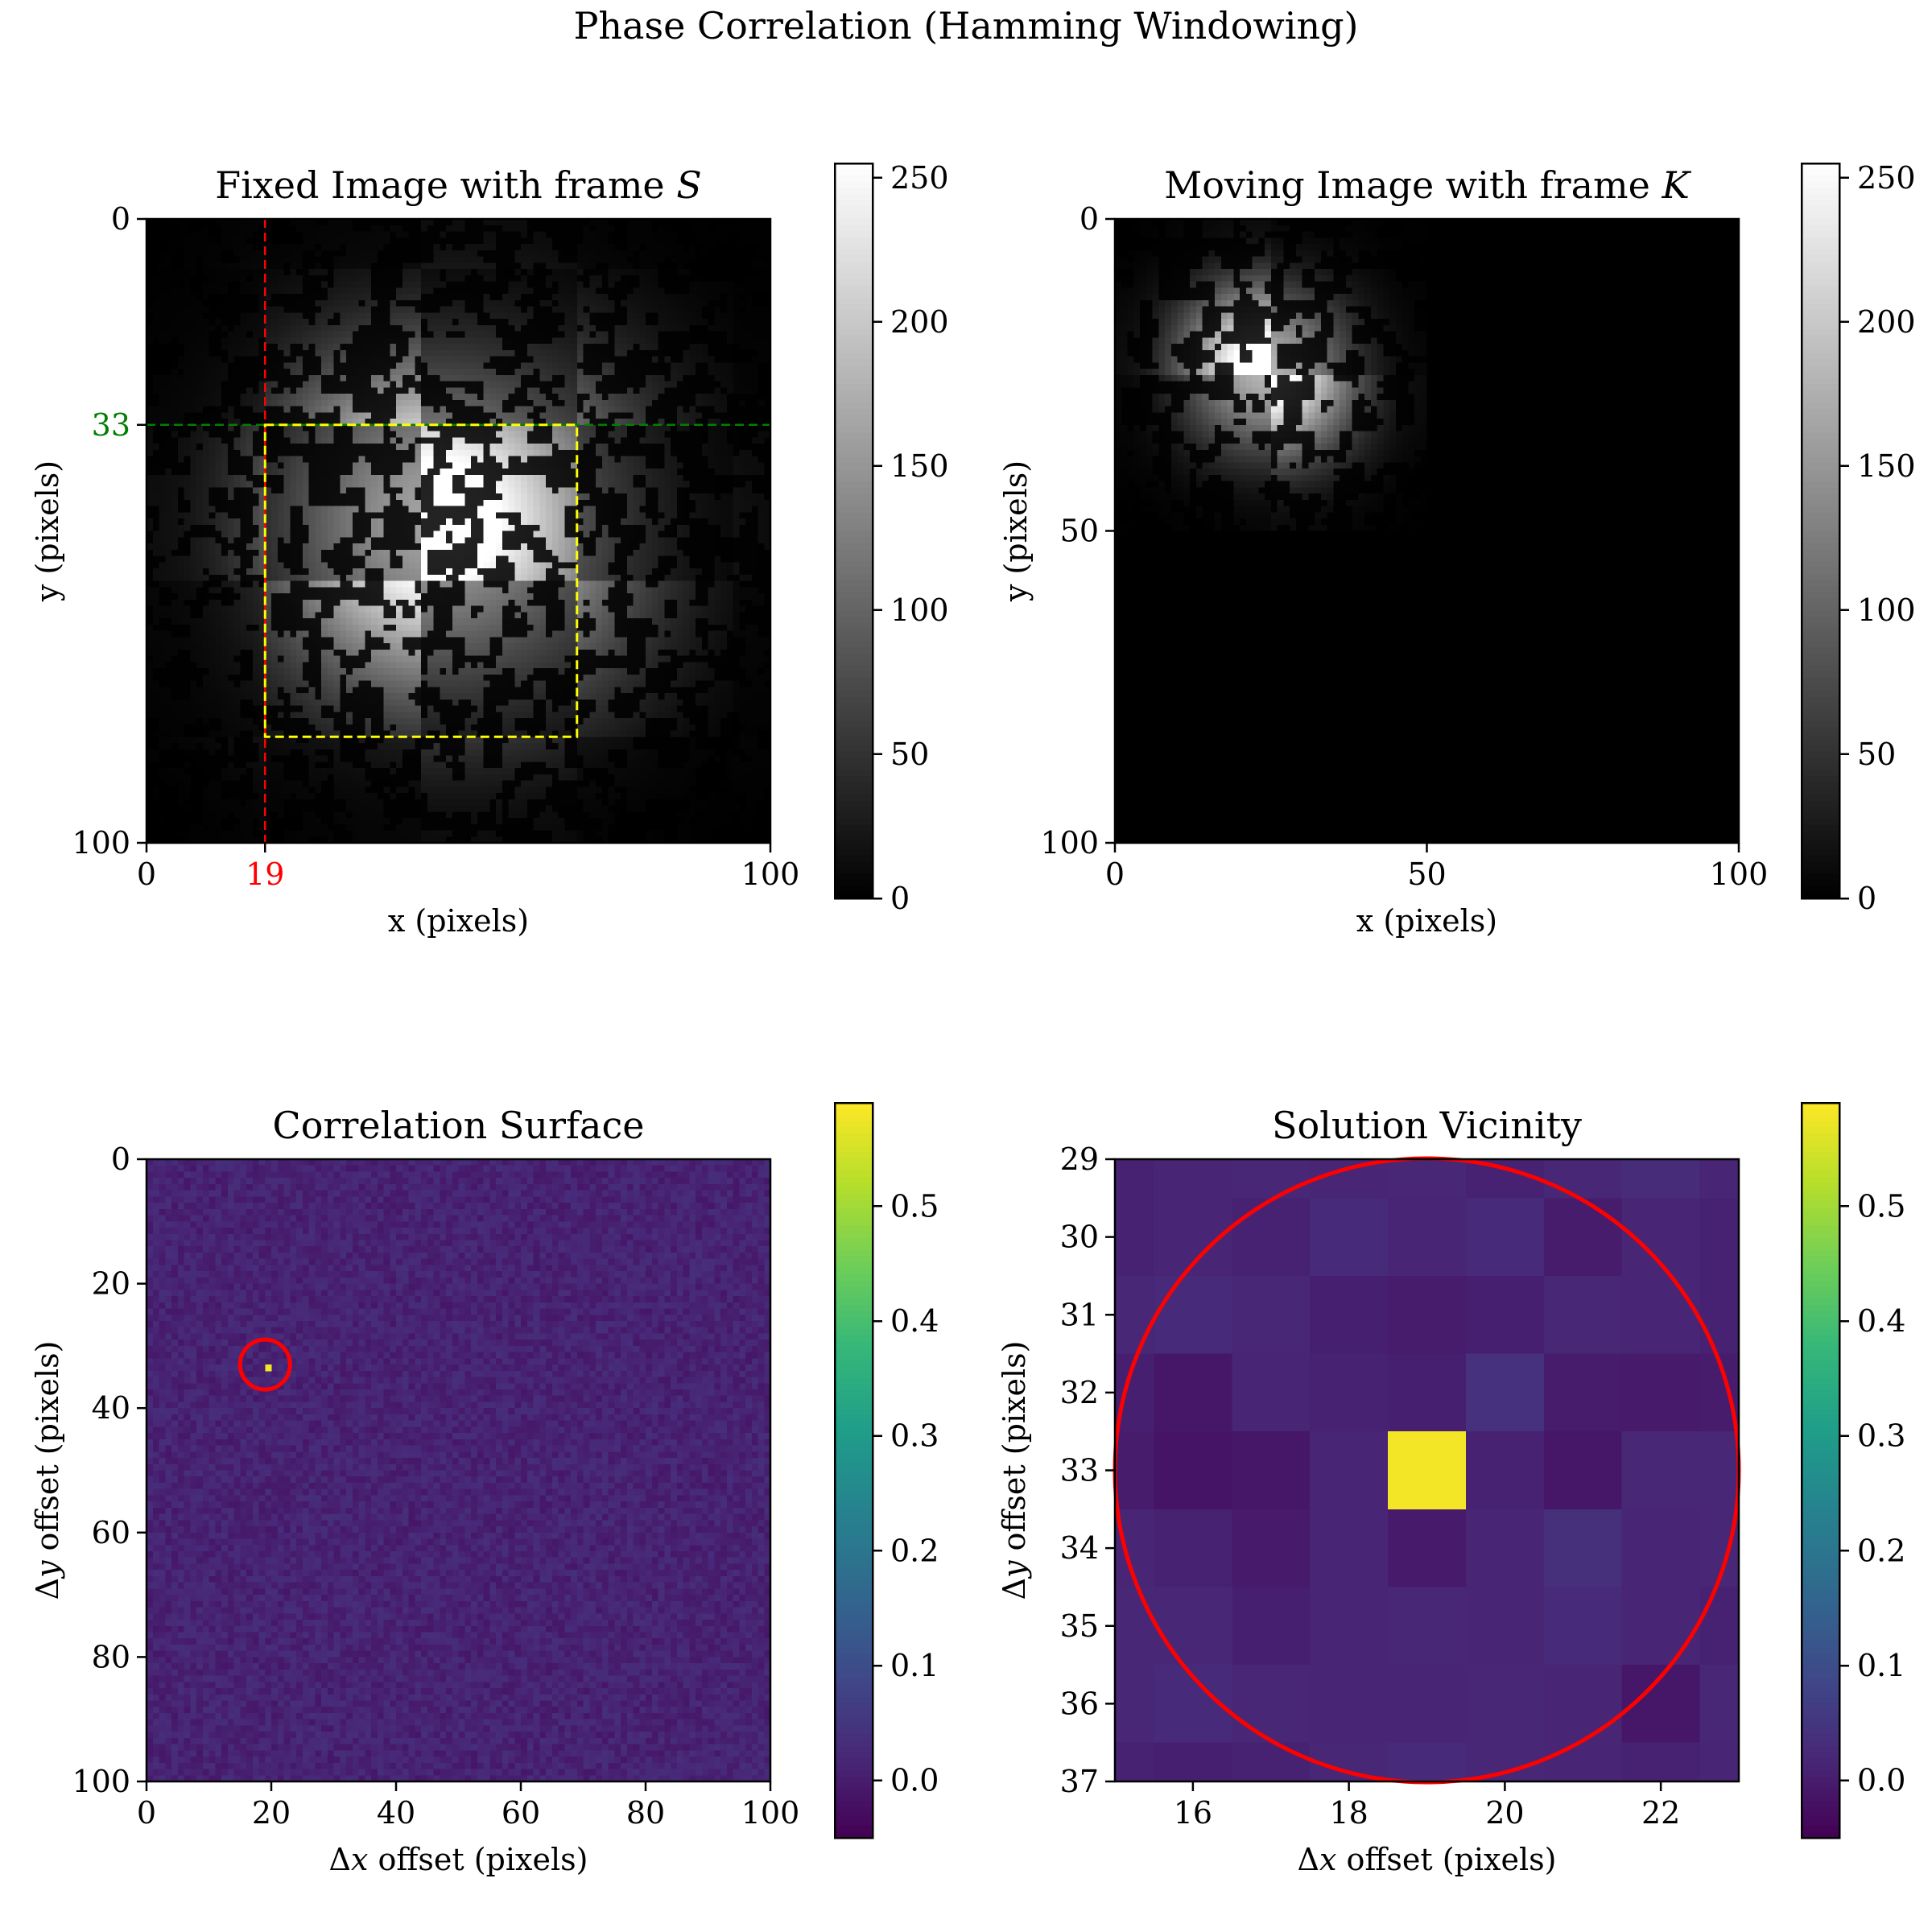  Describe the element at coordinates (1079, 1314) in the screenshot. I see `y-tick-label: 31` at that location.